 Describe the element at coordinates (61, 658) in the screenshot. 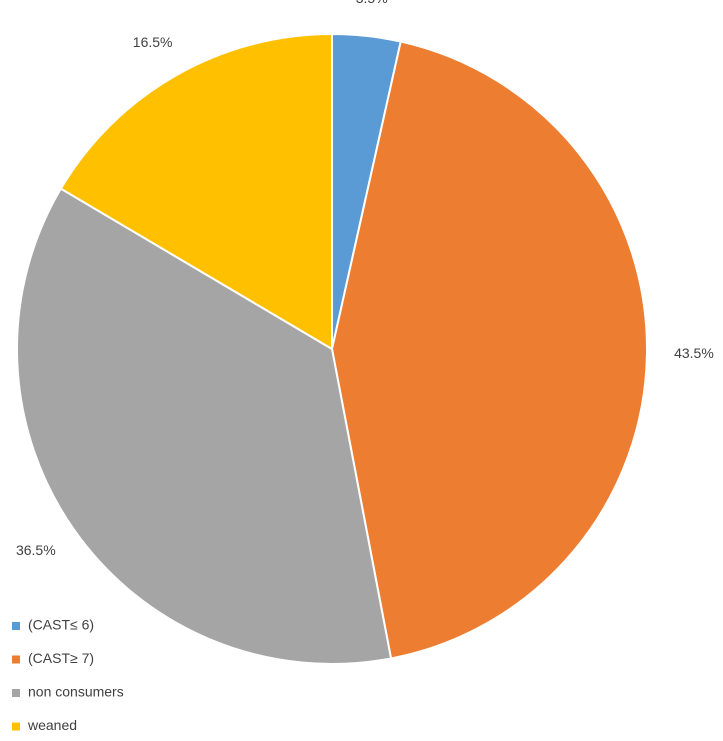

I see `legend-label: (CAST≥ 7)` at that location.